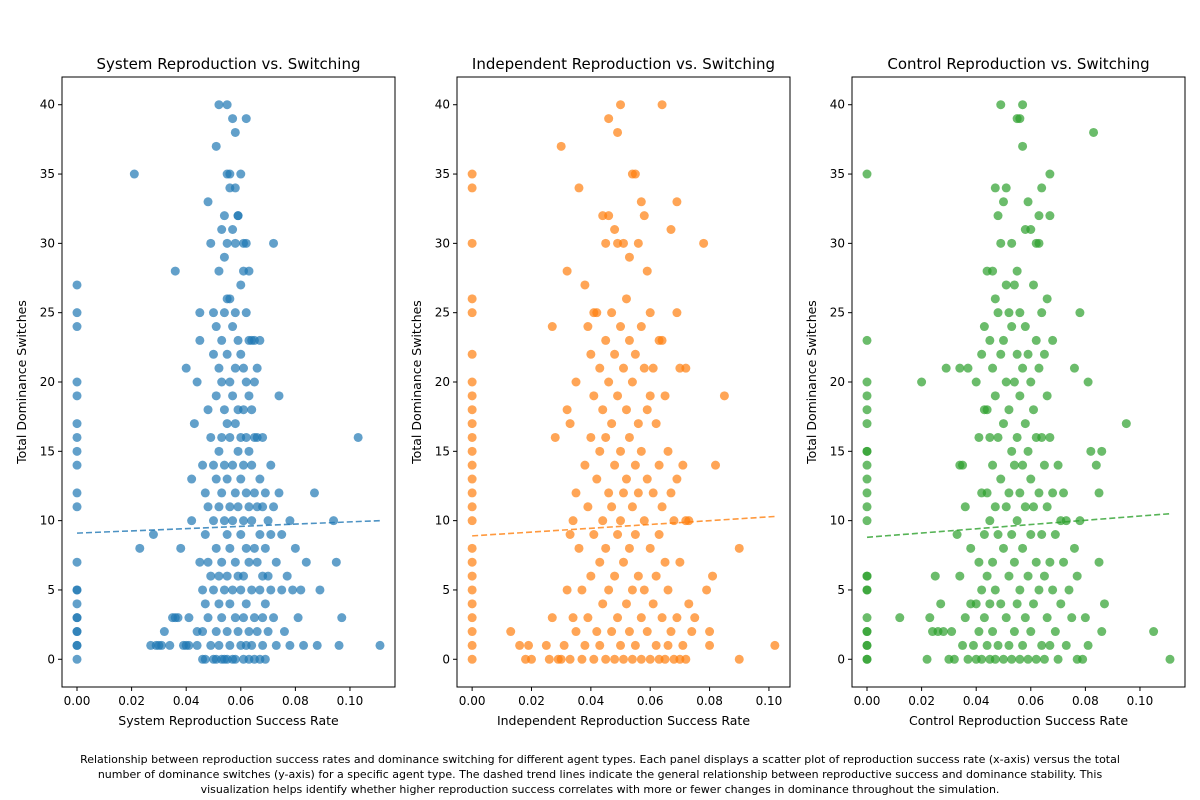 Image resolution: width=1200 pixels, height=800 pixels. Describe the element at coordinates (1018, 720) in the screenshot. I see `x-axis-label-control: Control Reproduction Success Rate` at that location.